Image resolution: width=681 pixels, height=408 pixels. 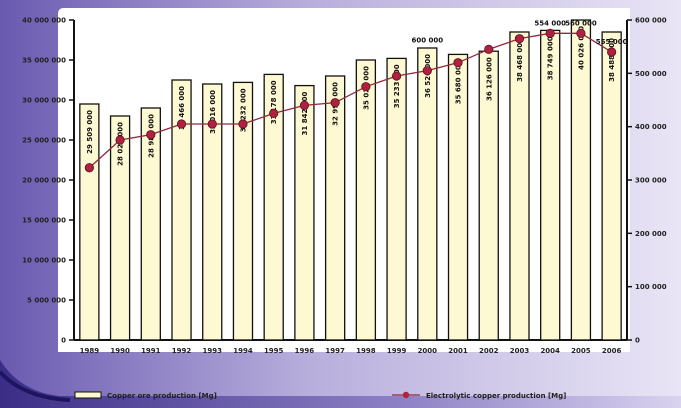 I want to click on bar-value-label: 31 842 000, so click(x=305, y=113).